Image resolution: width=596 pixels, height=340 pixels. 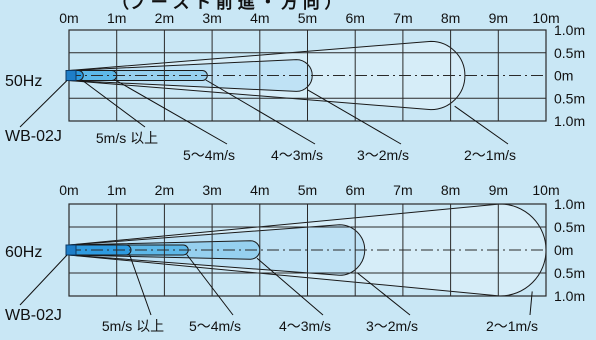 What do you see at coordinates (227, 6) in the screenshot?
I see `header-fragment: （ブ ー ス ト 前 進 ・ 方 向 ）` at bounding box center [227, 6].